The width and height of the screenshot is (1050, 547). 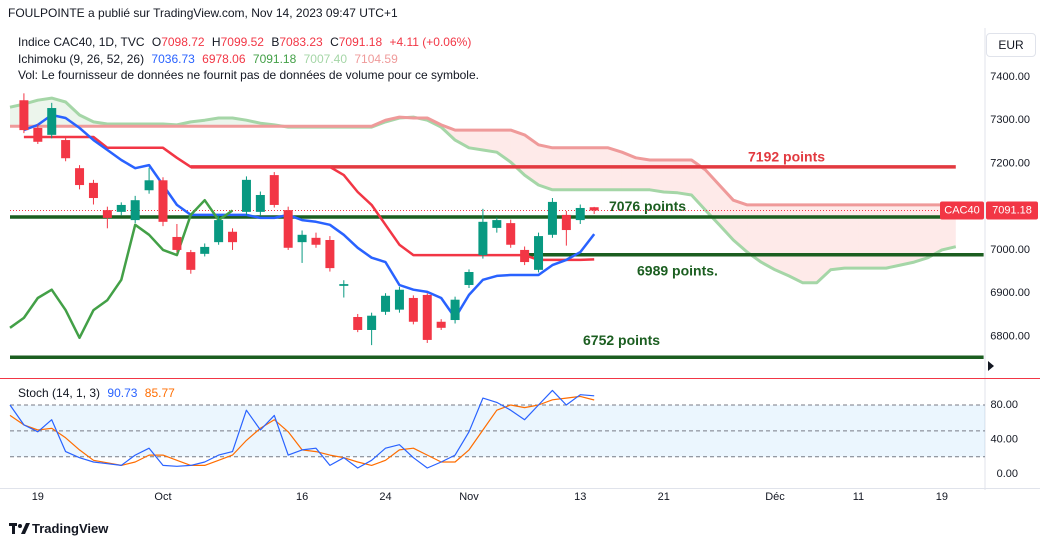 What do you see at coordinates (1007, 474) in the screenshot?
I see `y-tick-label: 0.00` at bounding box center [1007, 474].